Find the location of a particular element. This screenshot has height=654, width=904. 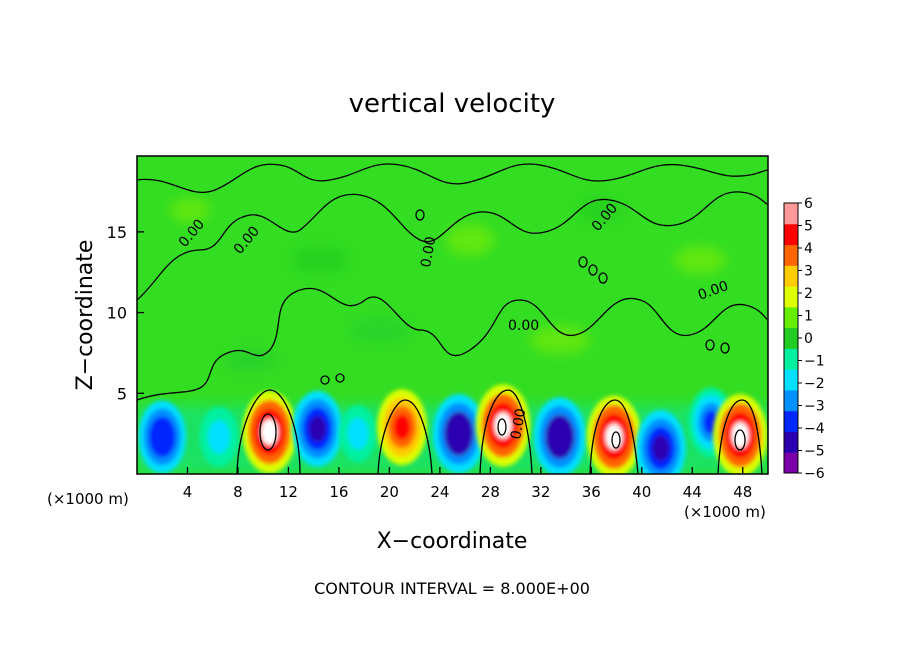

colorbar-tick-label: 0 is located at coordinates (808, 339).